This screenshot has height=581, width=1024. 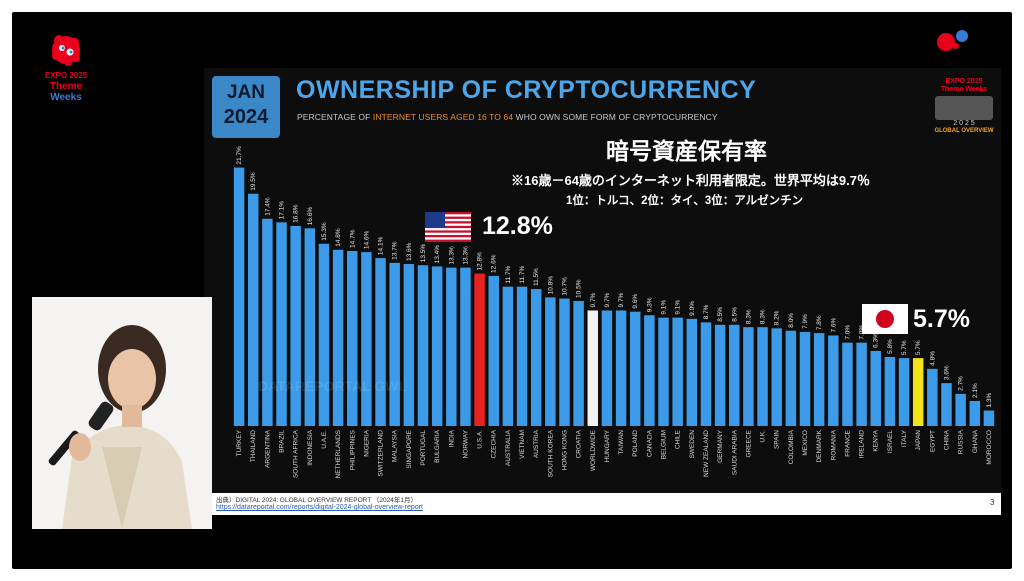 I want to click on bar-bulgaria, so click(x=437, y=346).